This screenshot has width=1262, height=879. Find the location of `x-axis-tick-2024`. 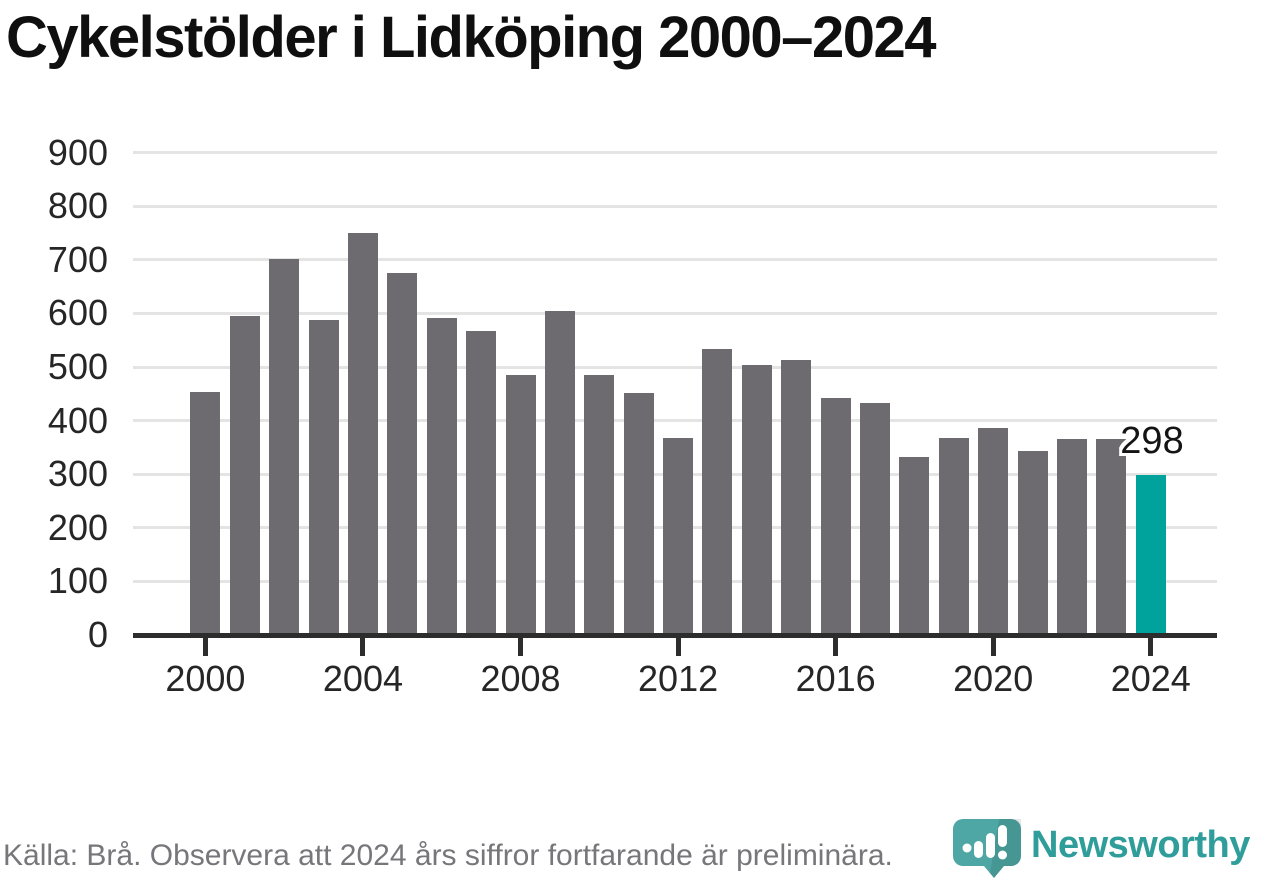

x-axis-tick-2024 is located at coordinates (1151, 645).